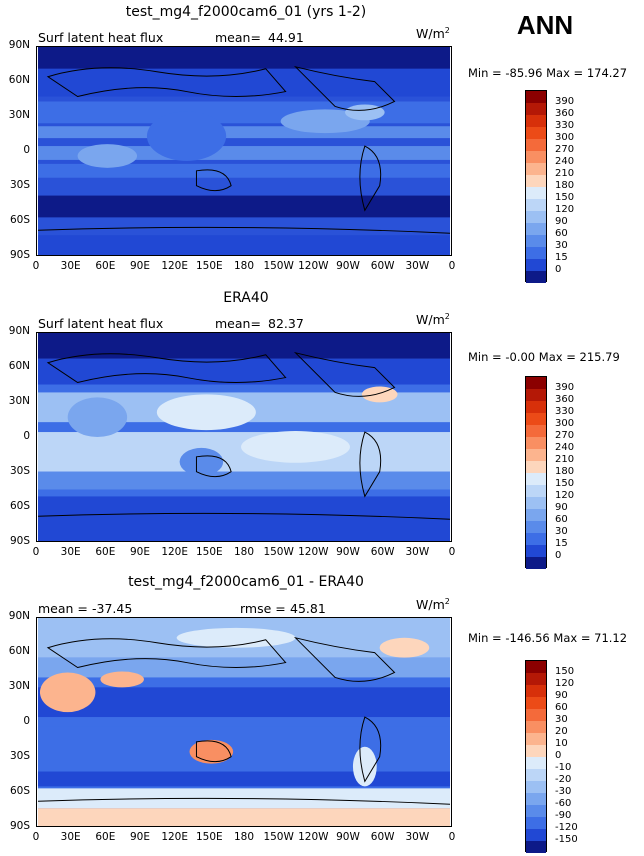 The width and height of the screenshot is (644, 856). Describe the element at coordinates (561, 221) in the screenshot. I see `colorbar-level-label: 90` at that location.